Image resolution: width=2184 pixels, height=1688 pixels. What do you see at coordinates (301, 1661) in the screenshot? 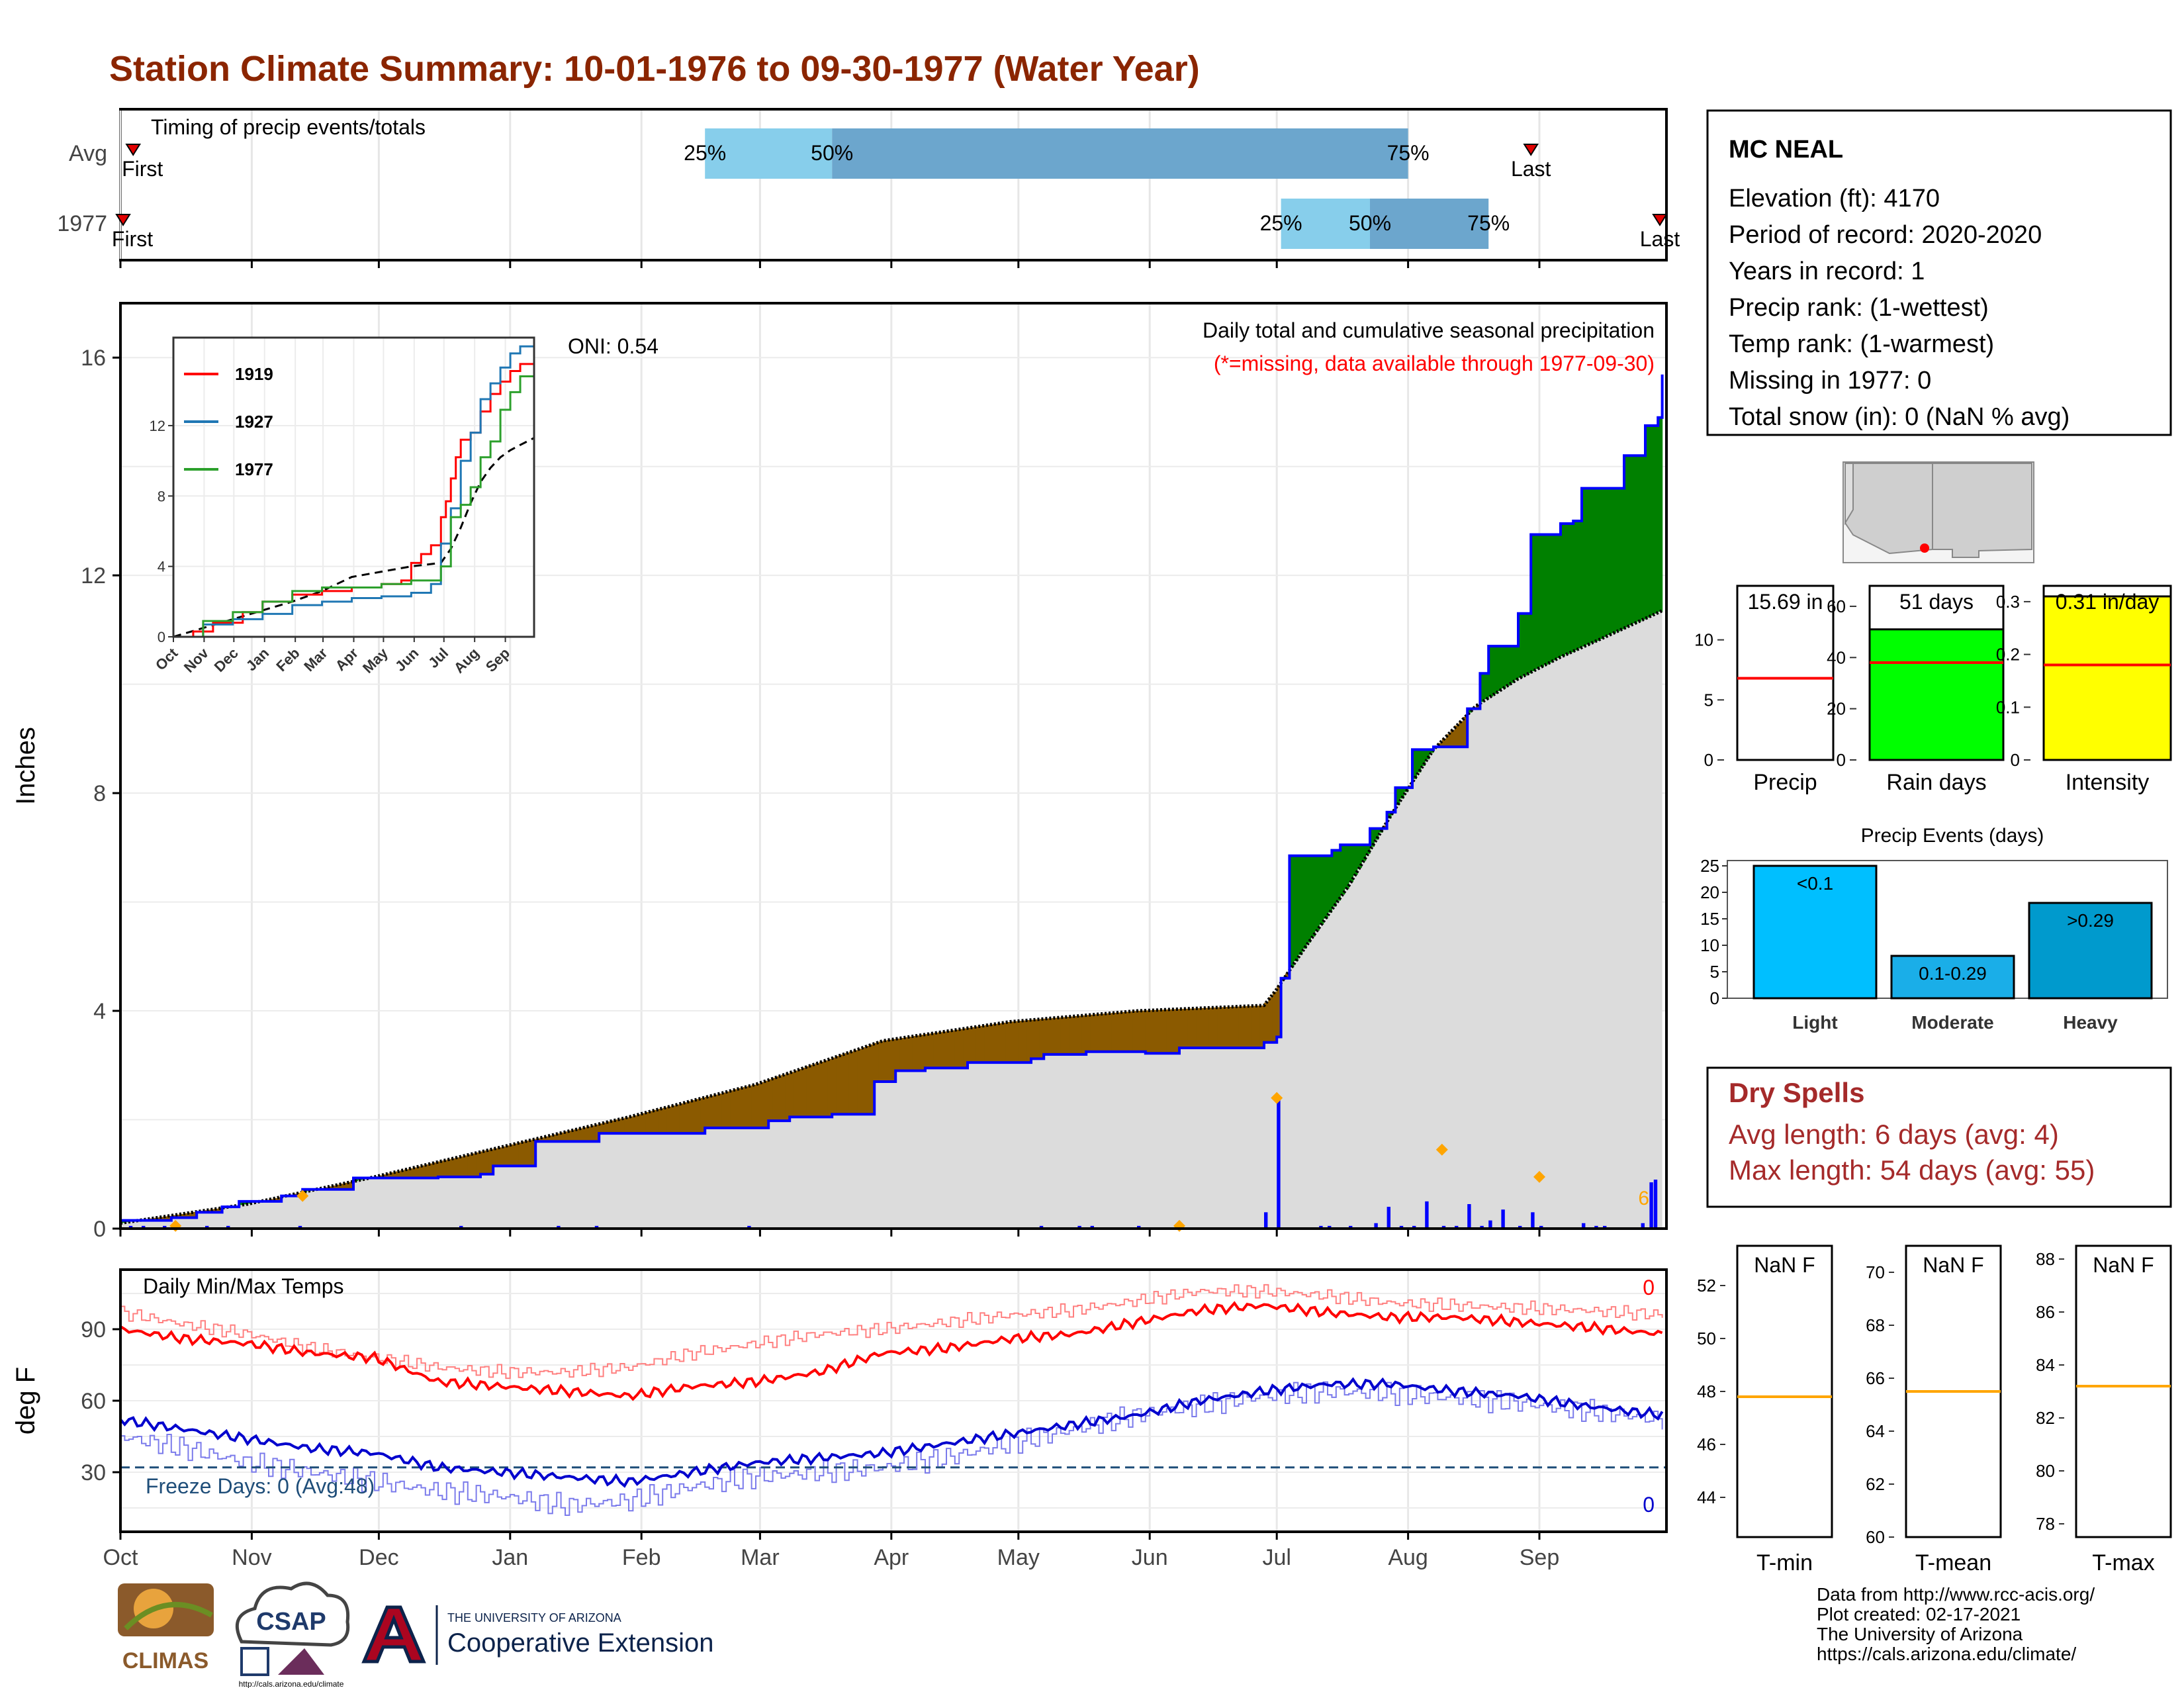
I see `csap-mountain-icon` at bounding box center [301, 1661].